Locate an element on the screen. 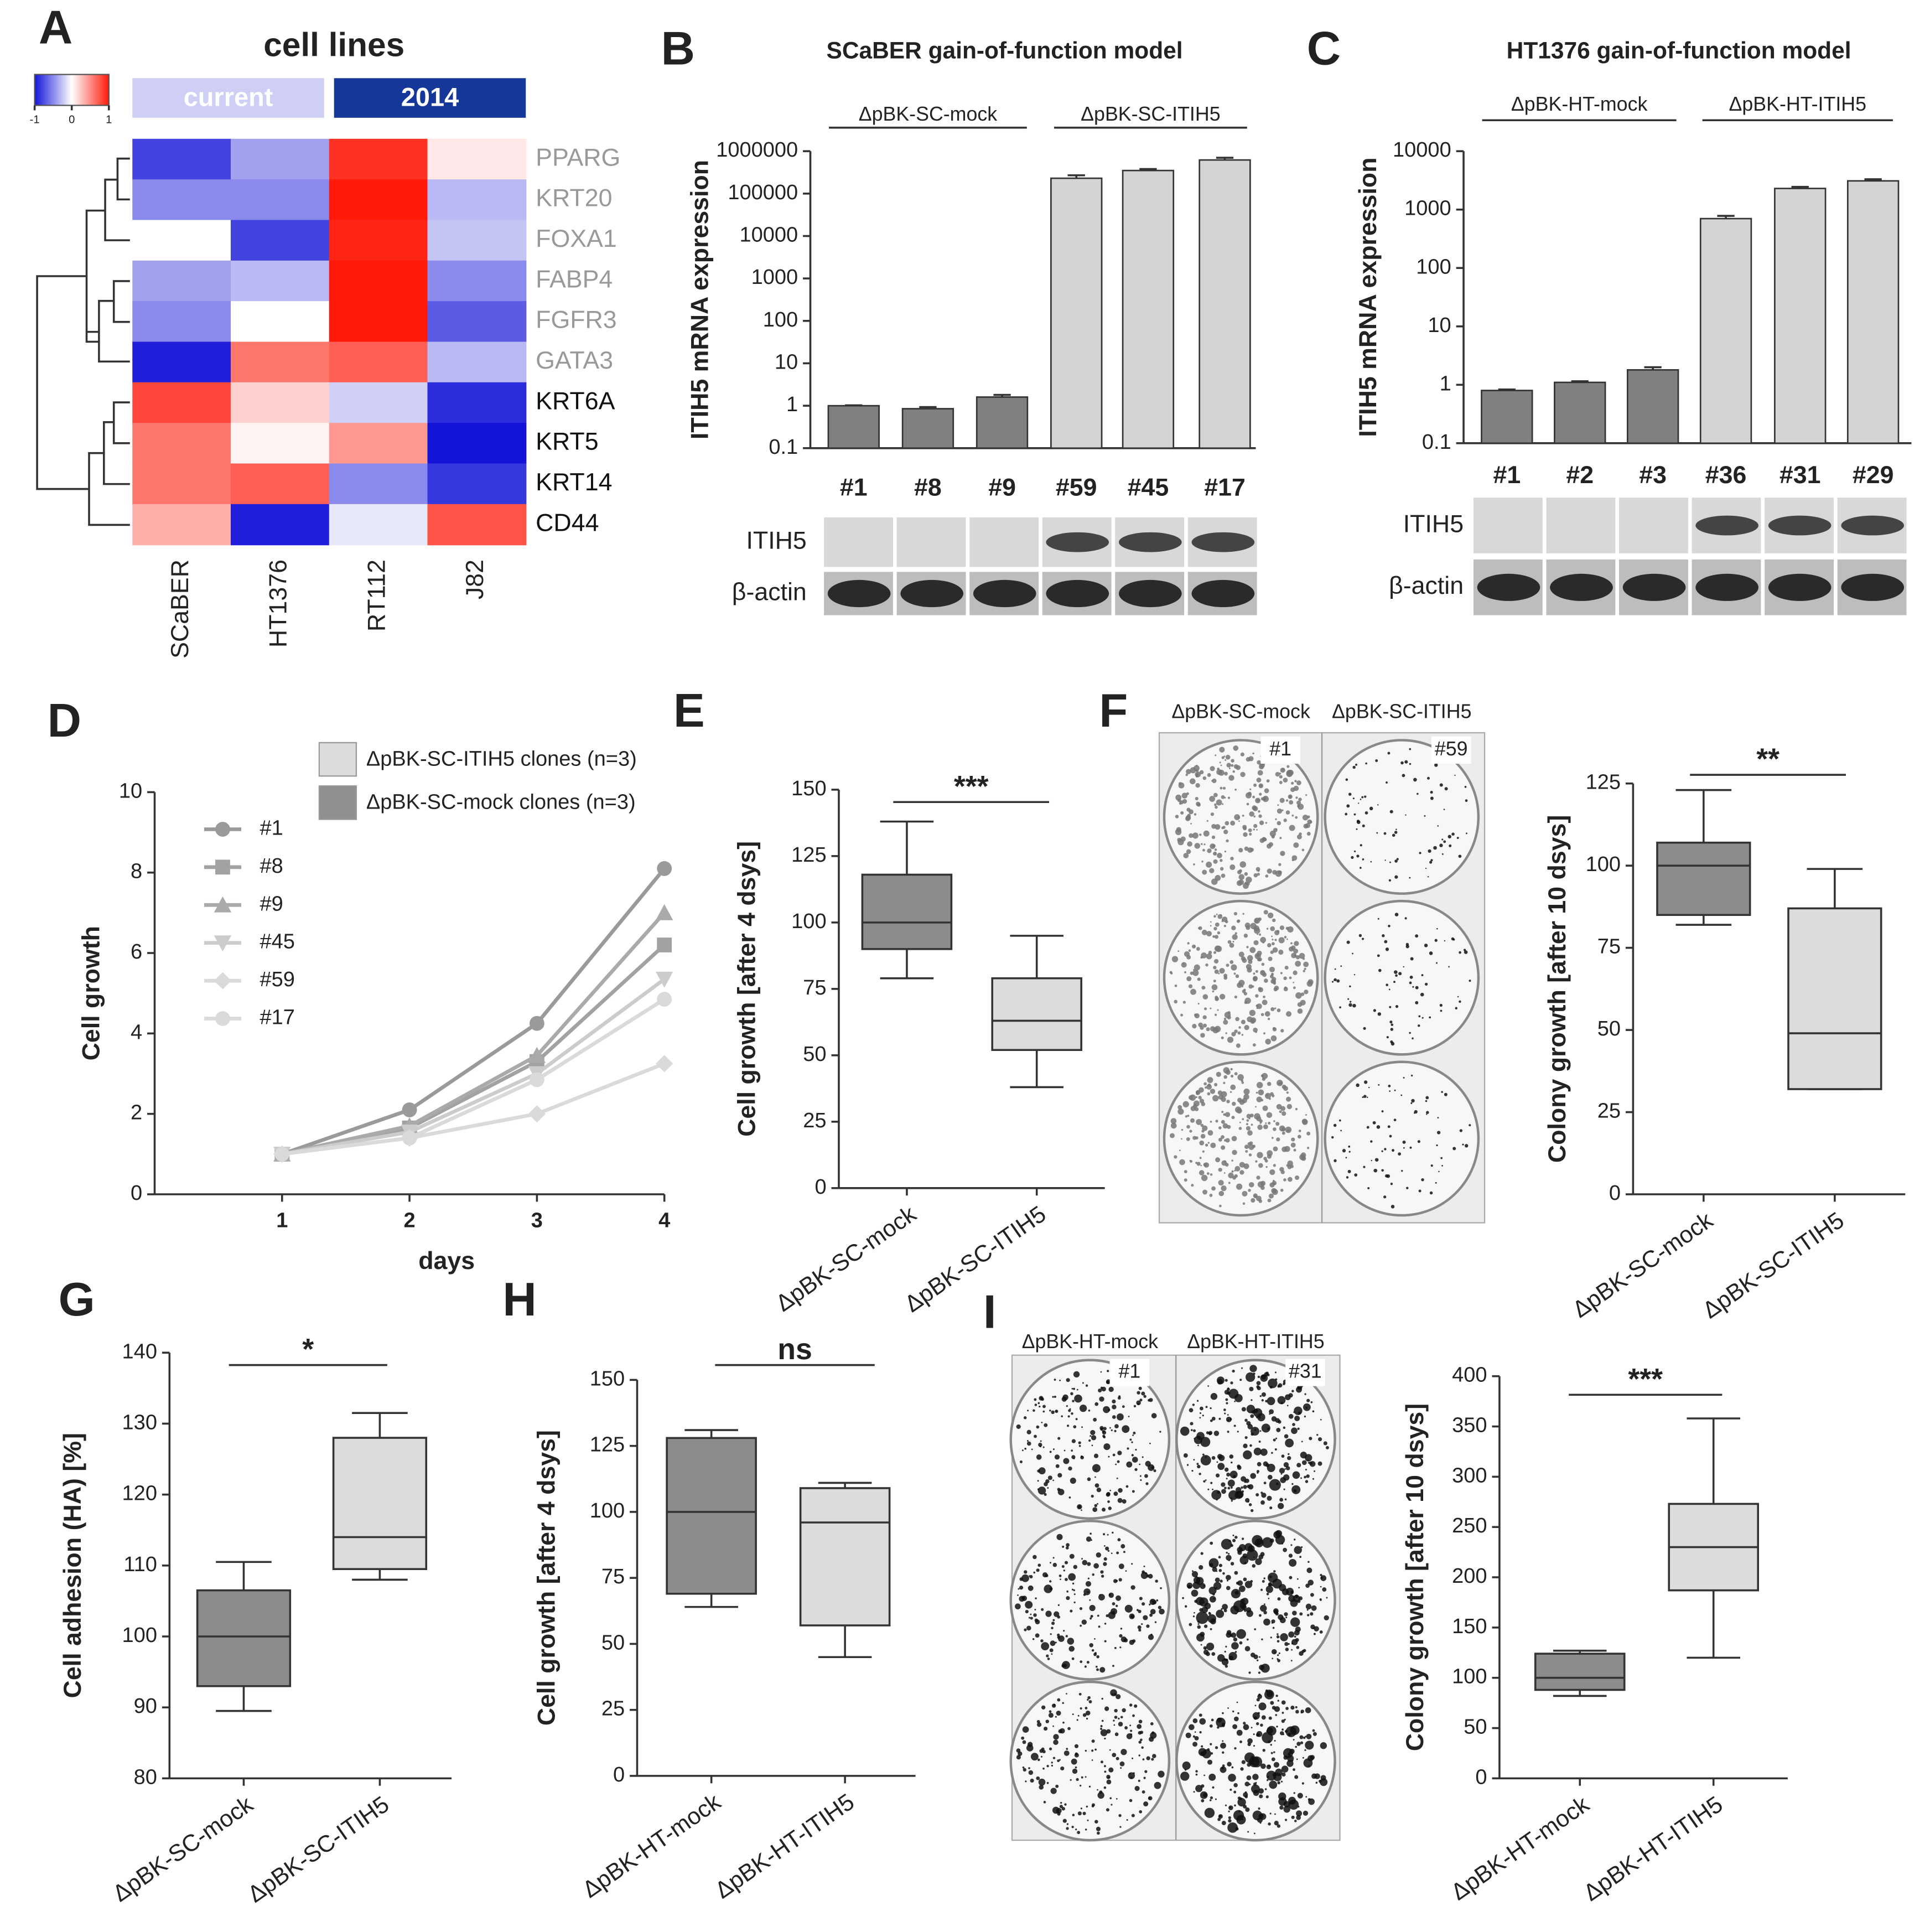 Image resolution: width=1930 pixels, height=1932 pixels. legend-marker is located at coordinates (222, 867).